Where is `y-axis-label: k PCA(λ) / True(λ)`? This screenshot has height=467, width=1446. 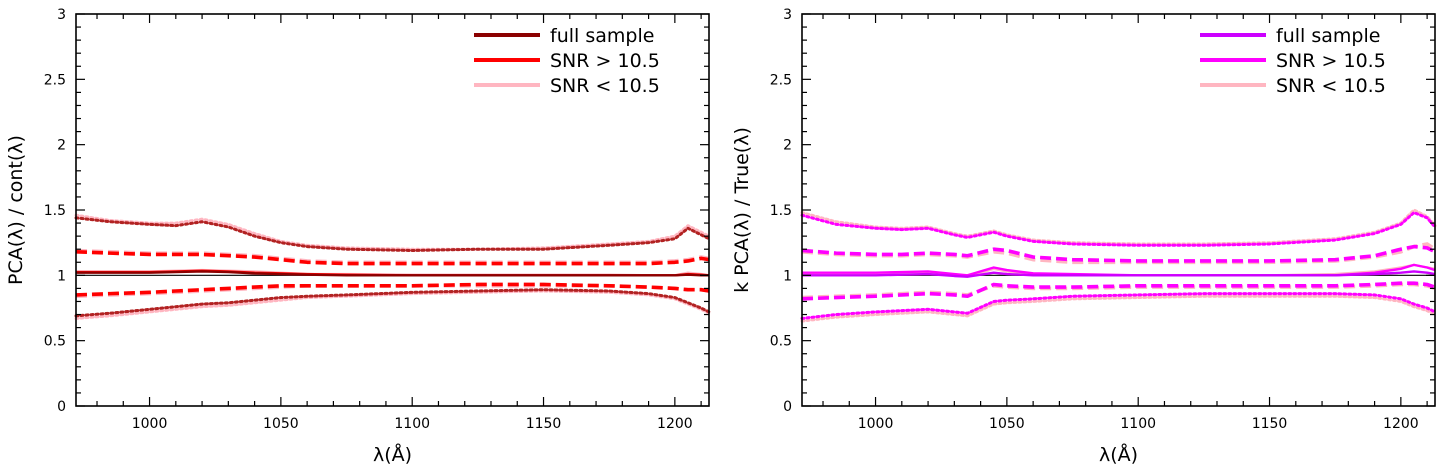
y-axis-label: k PCA(λ) / True(λ) is located at coordinates (742, 210).